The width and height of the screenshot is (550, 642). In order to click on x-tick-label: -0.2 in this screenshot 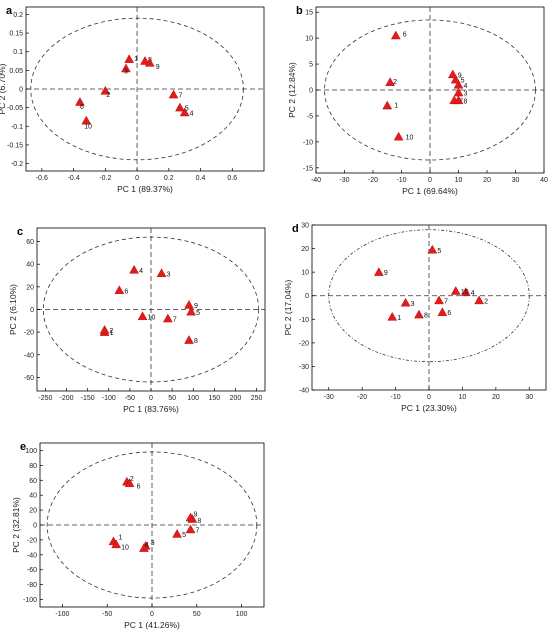, I will do `click(105, 178)`.